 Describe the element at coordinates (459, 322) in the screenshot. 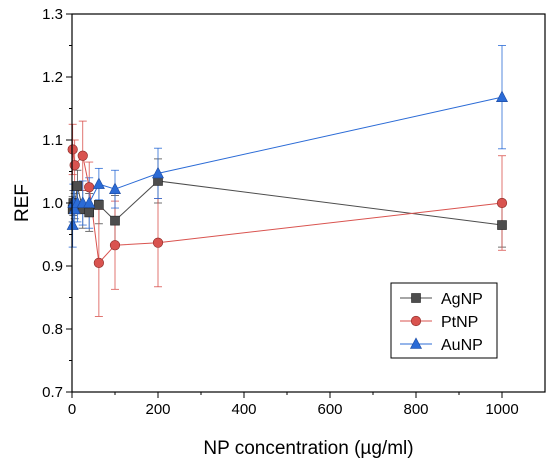

I see `legend-label: PtNP` at that location.